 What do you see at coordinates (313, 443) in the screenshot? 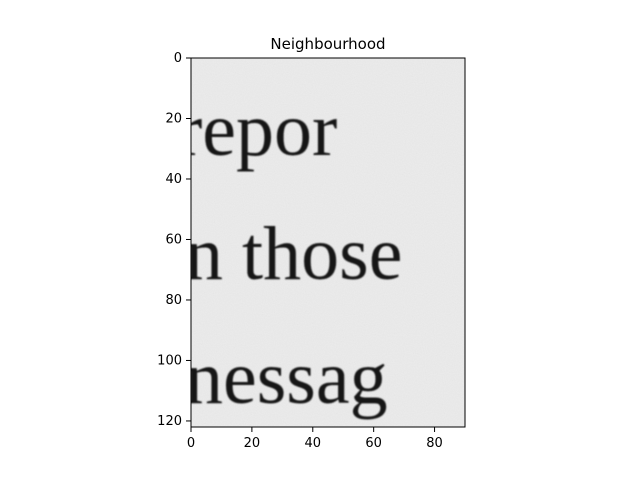
I see `x-tick-label: 40` at bounding box center [313, 443].